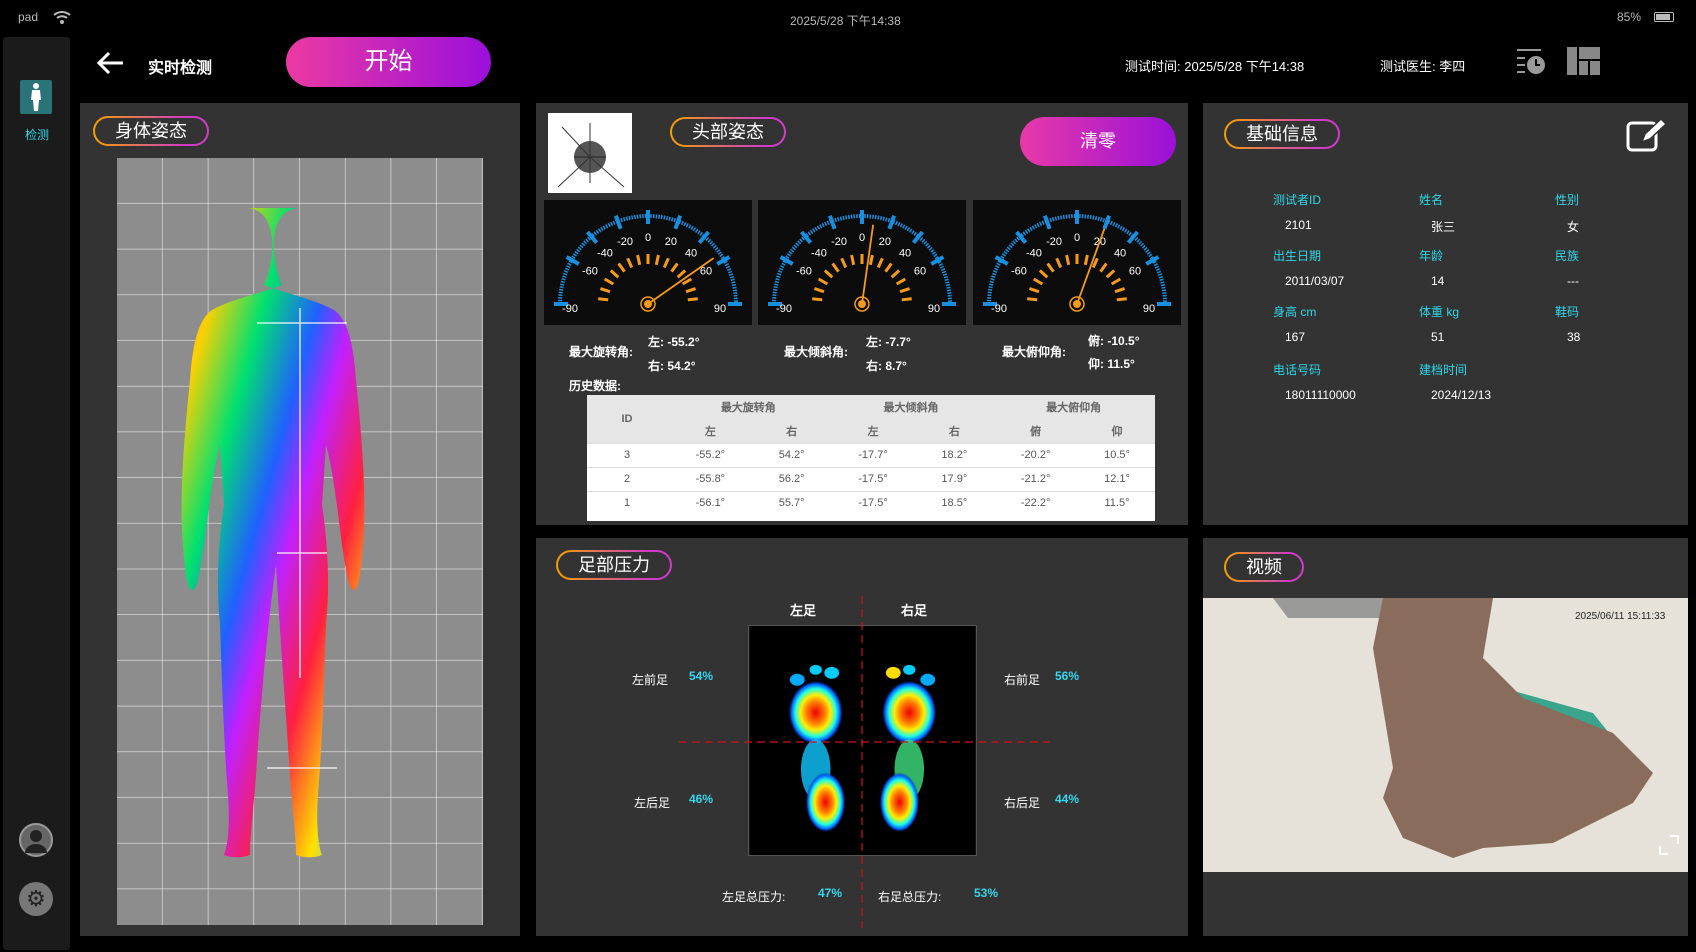 The width and height of the screenshot is (1696, 952). What do you see at coordinates (1295, 312) in the screenshot?
I see `info-label: 身高 cm` at bounding box center [1295, 312].